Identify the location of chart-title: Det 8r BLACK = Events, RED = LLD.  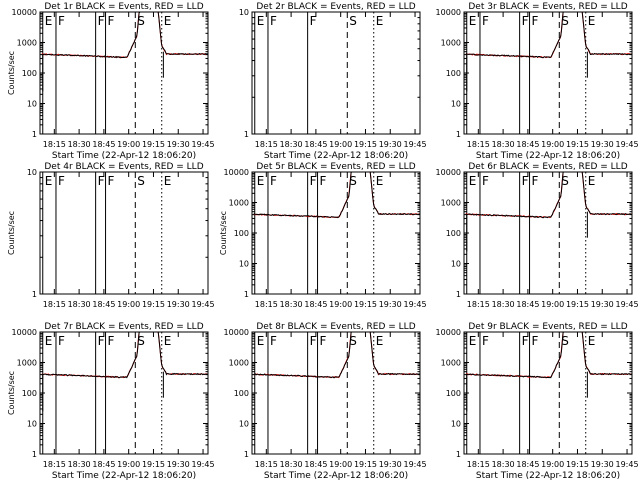
(335, 327).